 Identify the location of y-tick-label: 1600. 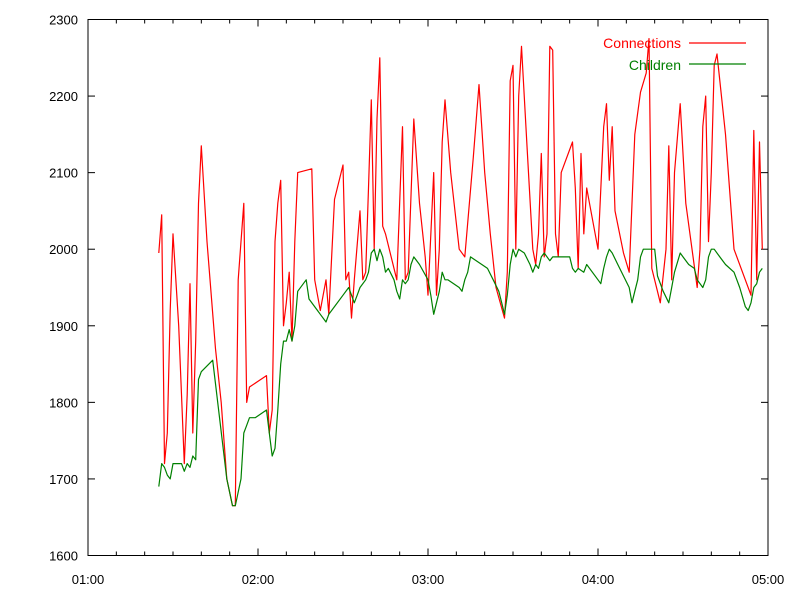
(63, 556).